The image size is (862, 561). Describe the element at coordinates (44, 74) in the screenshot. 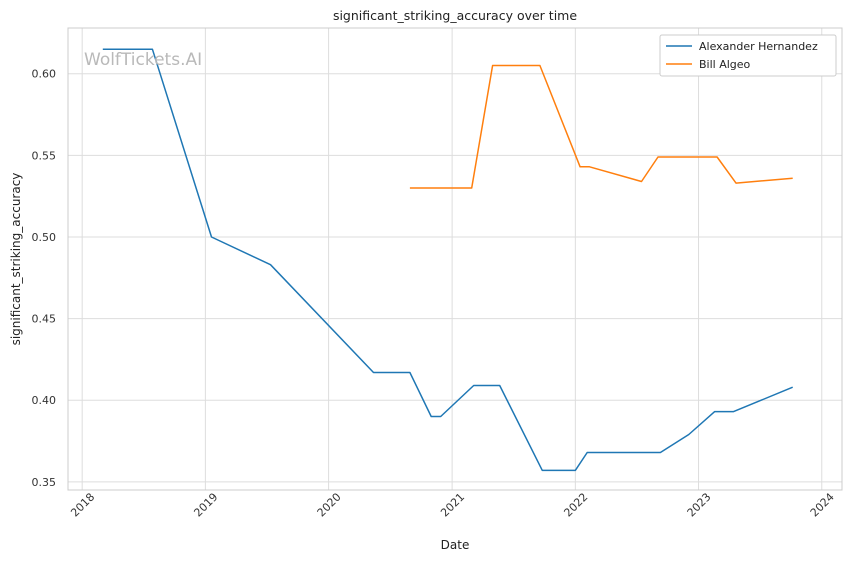

I see `y-tick-label: 0.60` at that location.